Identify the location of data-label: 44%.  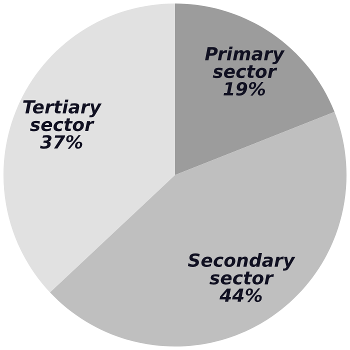
(241, 295).